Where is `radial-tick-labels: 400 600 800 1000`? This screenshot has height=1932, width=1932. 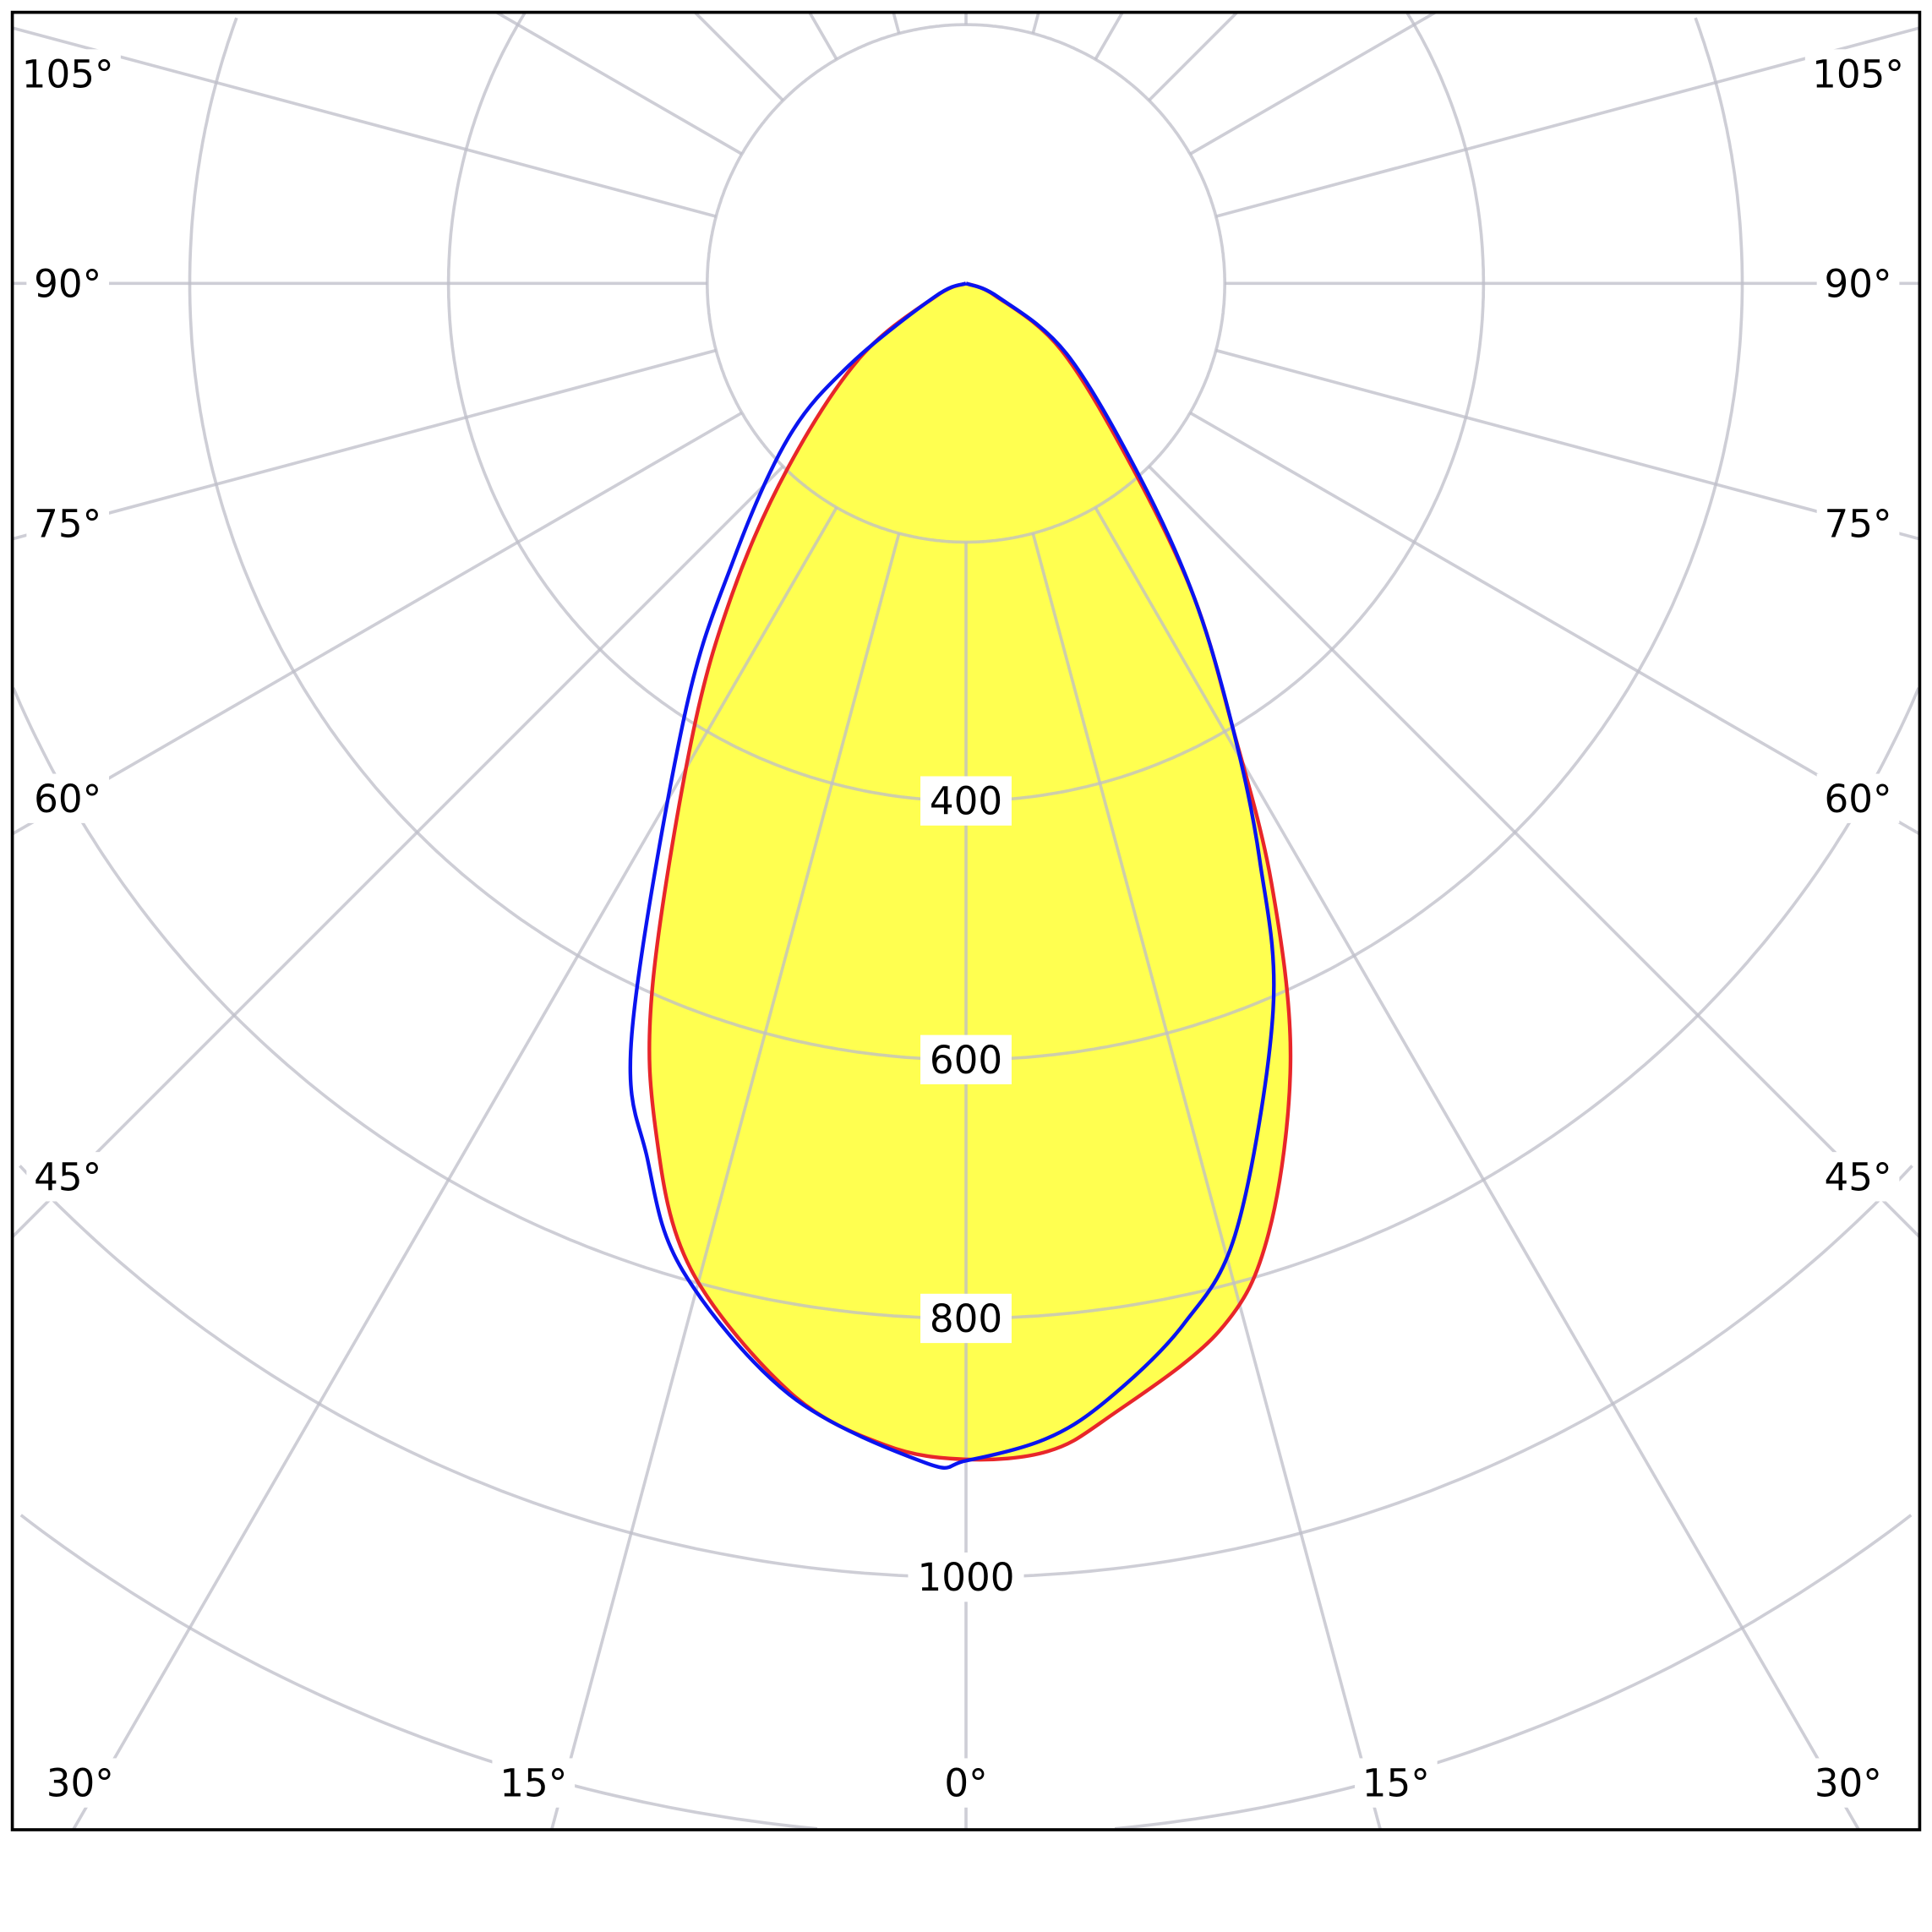 radial-tick-labels: 400 600 800 1000 is located at coordinates (966, 1189).